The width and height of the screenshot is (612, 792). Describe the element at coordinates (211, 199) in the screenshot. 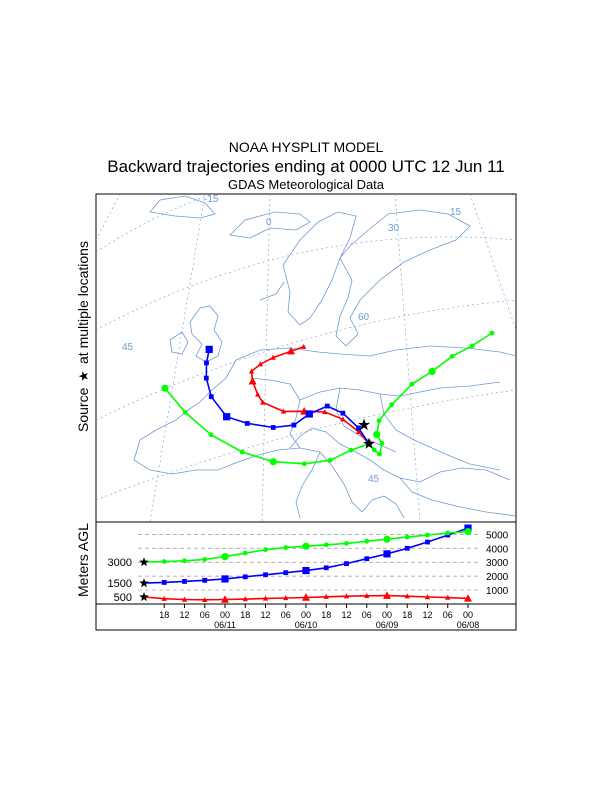

I see `grid-label: -15` at that location.